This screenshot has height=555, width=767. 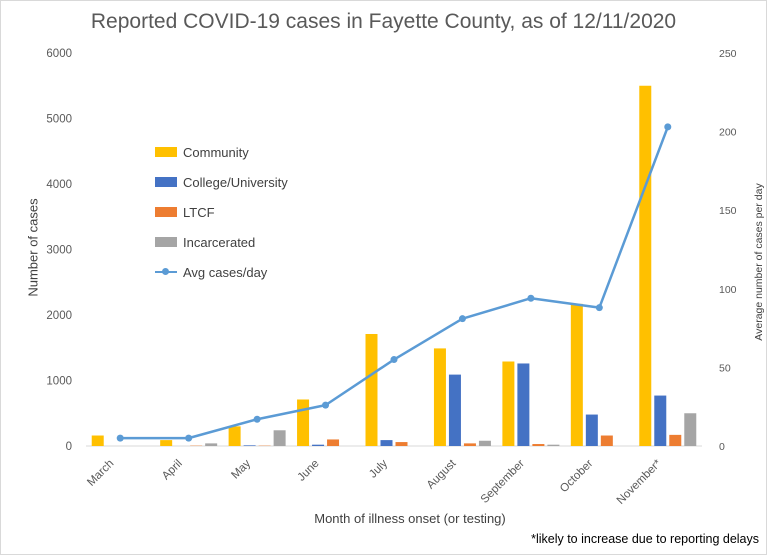 I want to click on legend-label-community: Community, so click(x=216, y=152).